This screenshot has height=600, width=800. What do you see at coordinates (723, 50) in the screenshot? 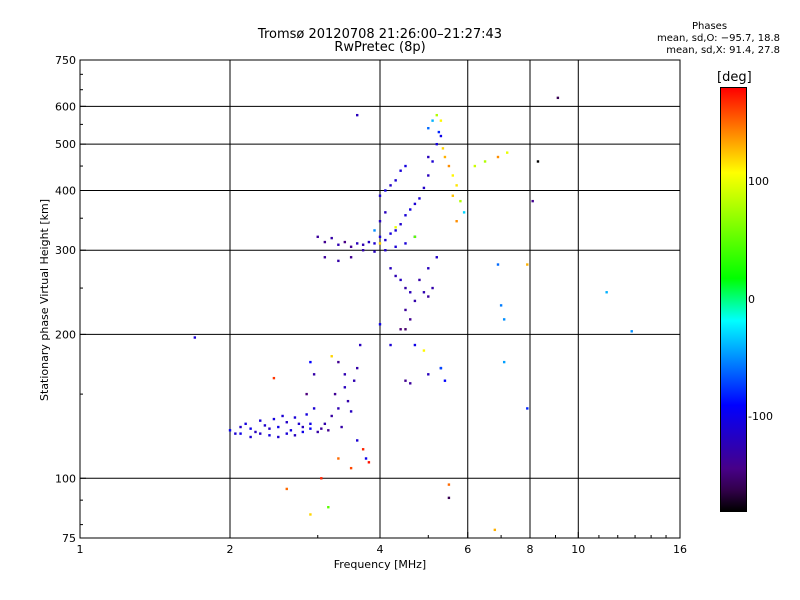
I see `phase-stats-x: mean, sd,X: 91.4, 27.8` at bounding box center [723, 50].